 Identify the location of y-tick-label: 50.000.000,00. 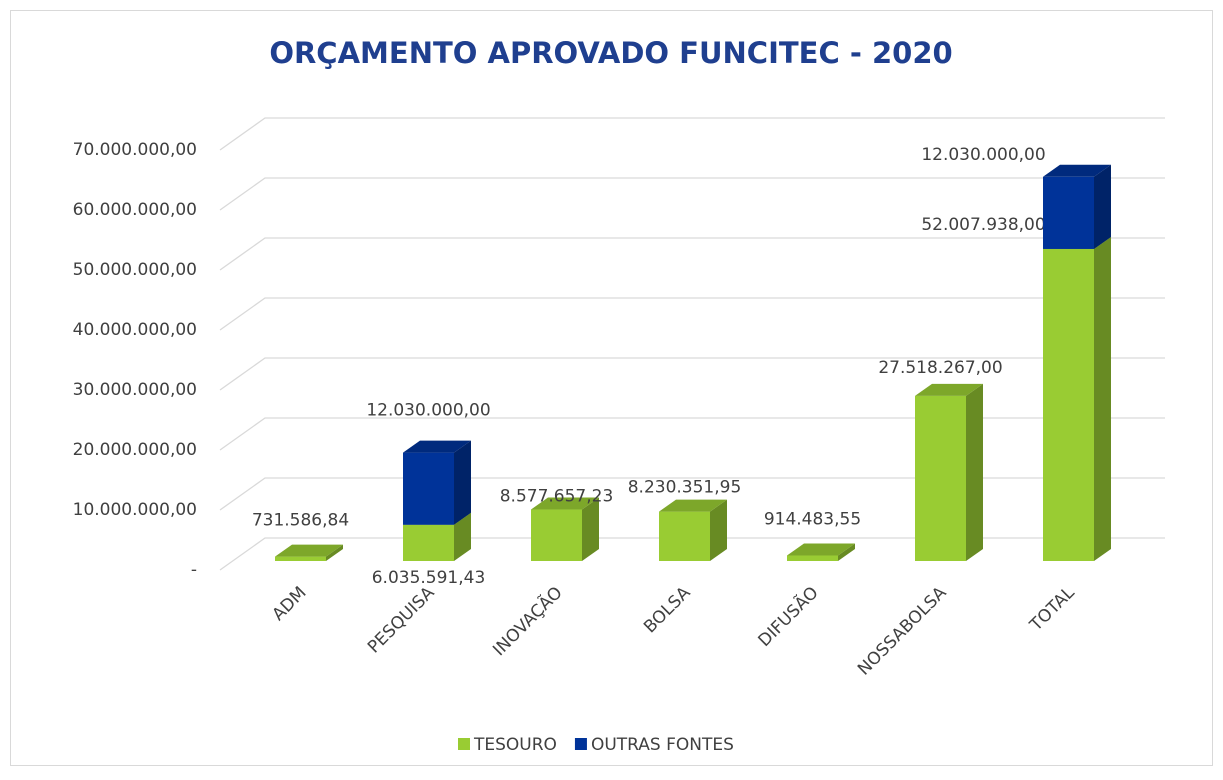
(135, 270).